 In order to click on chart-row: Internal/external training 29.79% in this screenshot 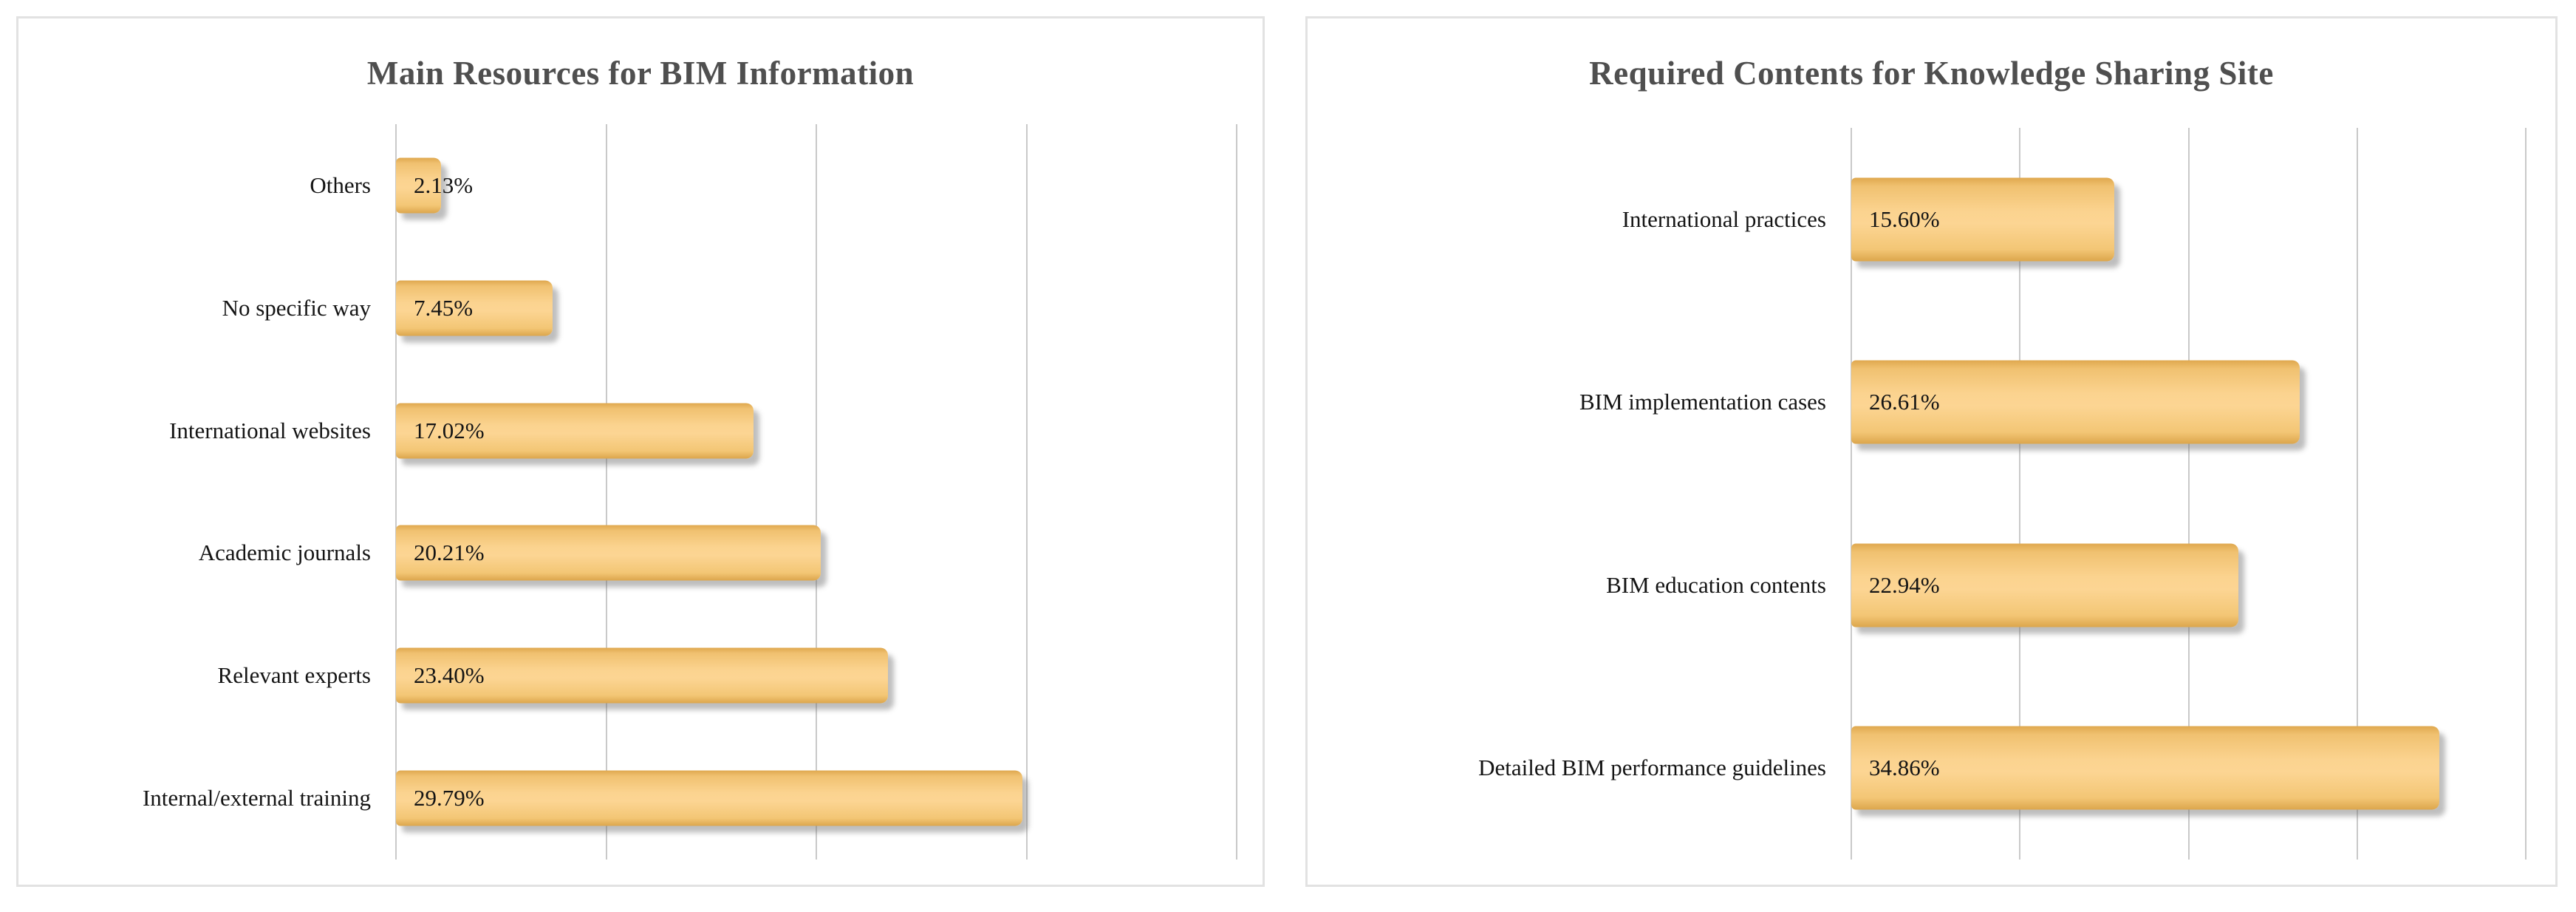, I will do `click(690, 798)`.